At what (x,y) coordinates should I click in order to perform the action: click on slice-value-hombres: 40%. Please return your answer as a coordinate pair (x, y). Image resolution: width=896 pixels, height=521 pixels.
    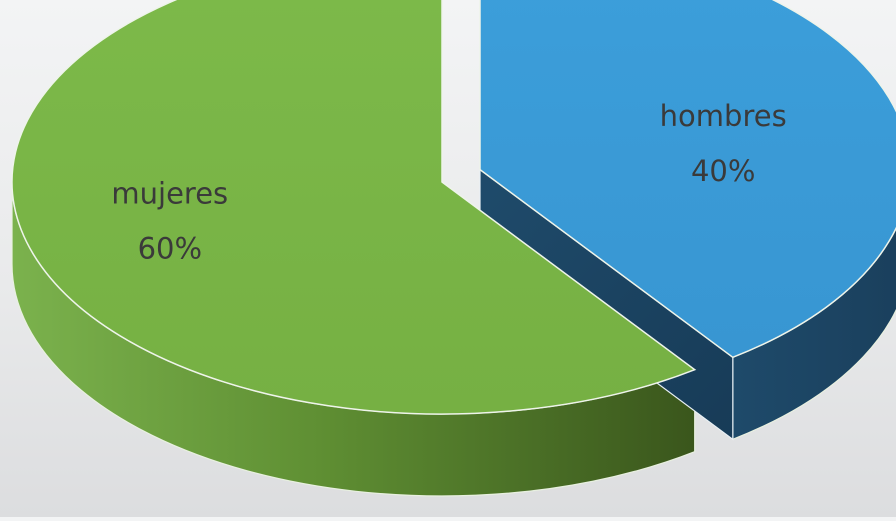
    Looking at the image, I should click on (723, 171).